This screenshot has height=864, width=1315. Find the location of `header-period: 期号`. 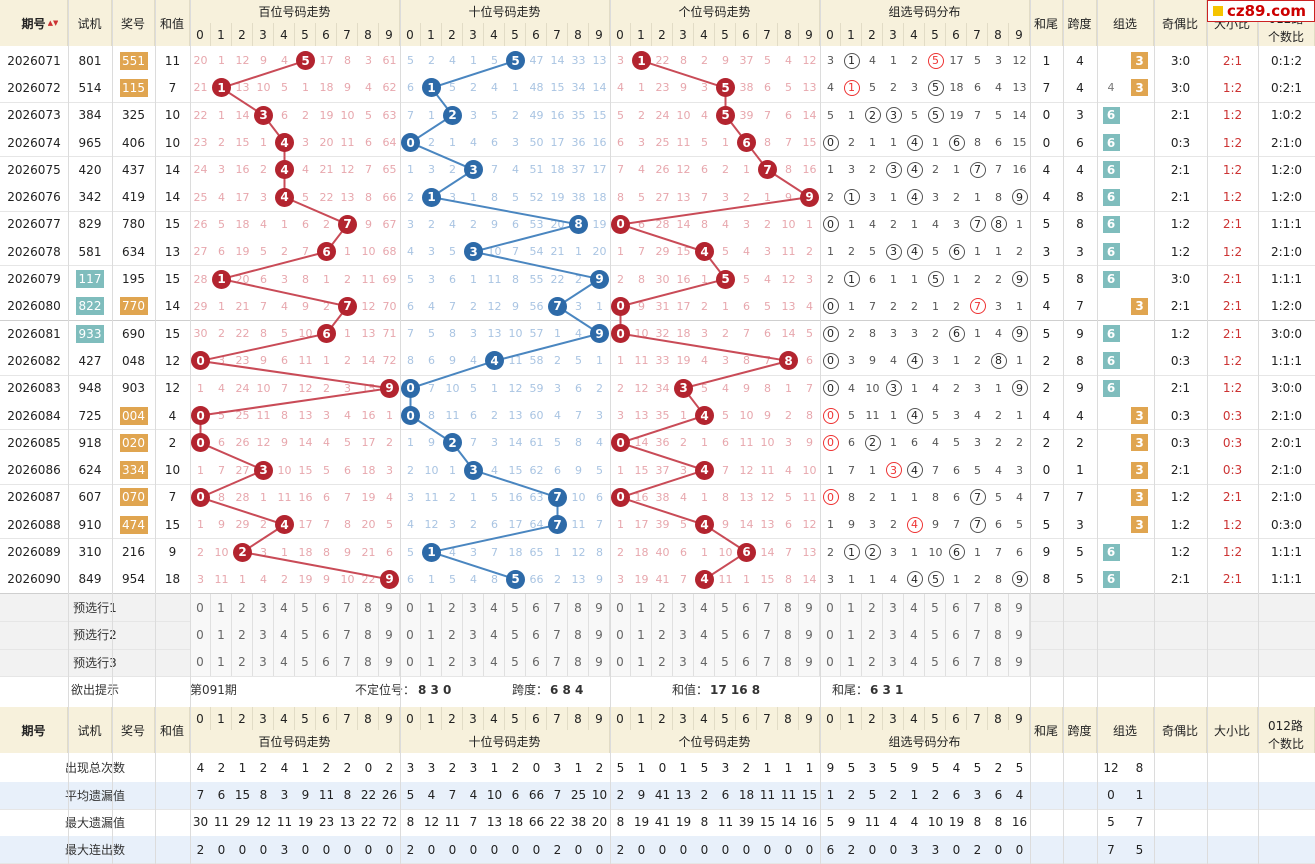

header-period: 期号 is located at coordinates (34, 23).